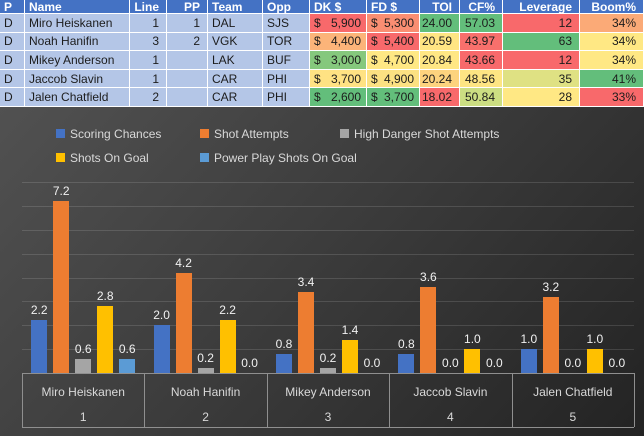 The width and height of the screenshot is (644, 436). Describe the element at coordinates (328, 417) in the screenshot. I see `axis-label-rank-number: 3` at that location.